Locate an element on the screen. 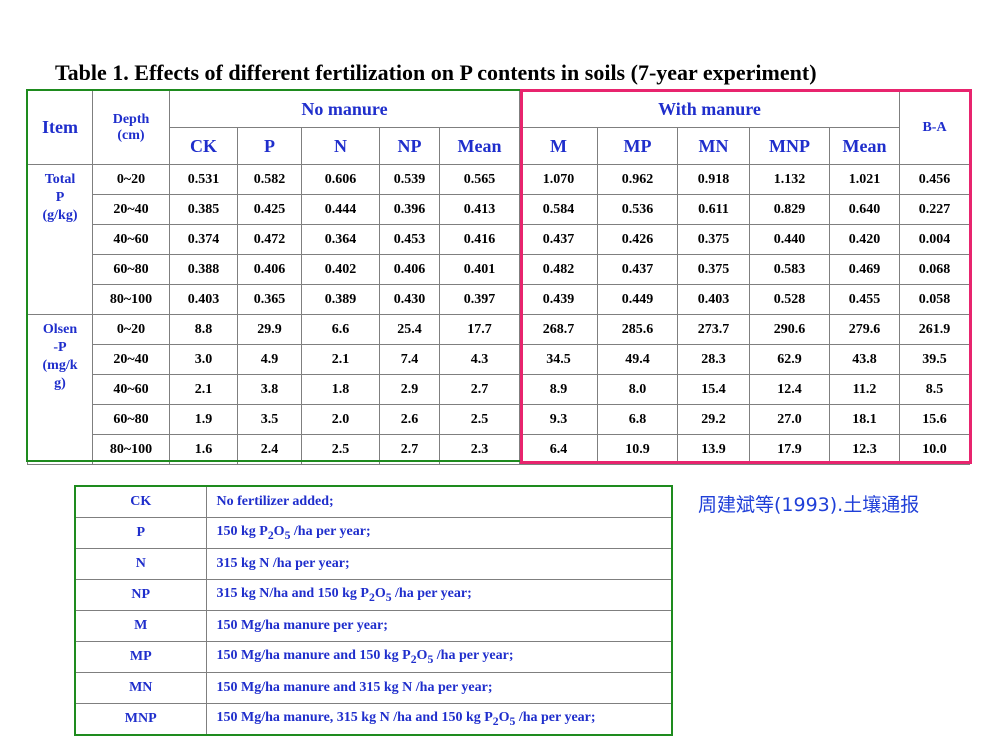  value-cell: 0.420 is located at coordinates (864, 239).